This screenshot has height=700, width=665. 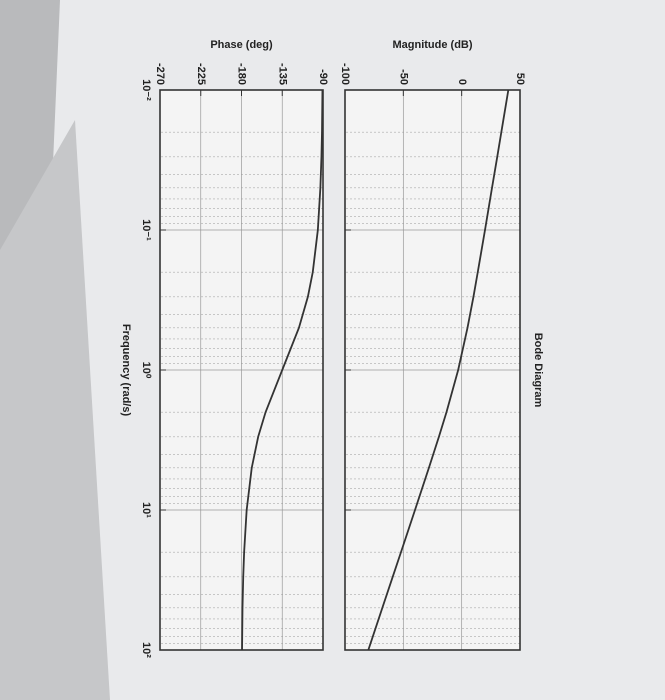 I want to click on line, so click(x=282, y=370).